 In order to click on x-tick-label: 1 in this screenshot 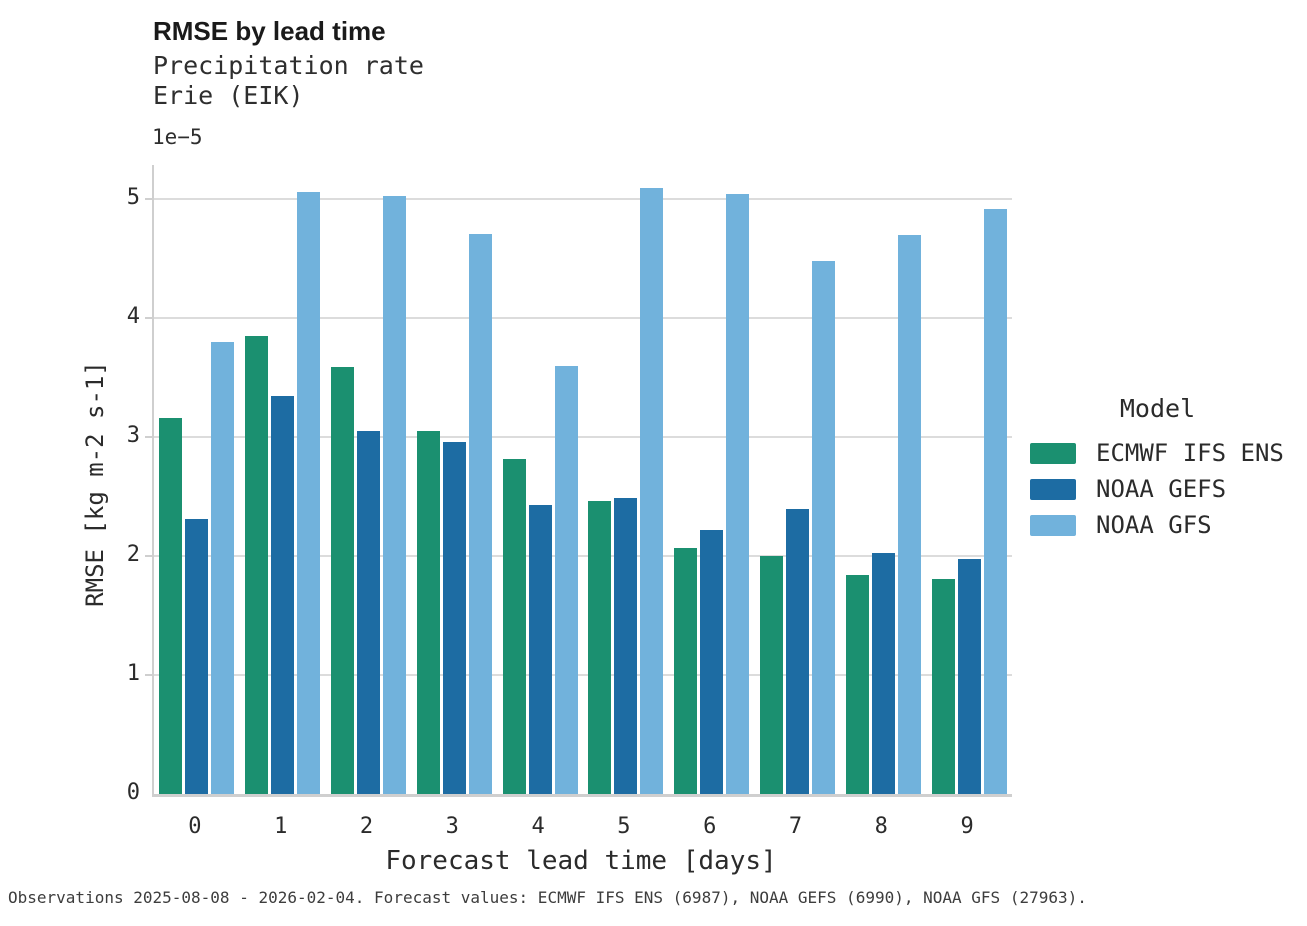, I will do `click(281, 826)`.